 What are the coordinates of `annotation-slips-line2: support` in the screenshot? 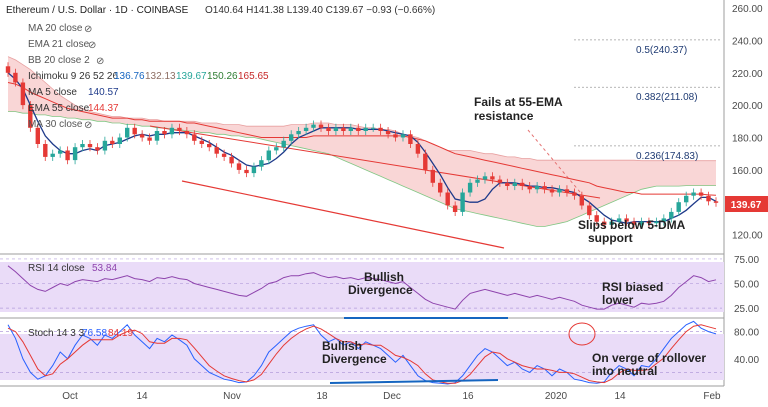 It's located at (610, 238).